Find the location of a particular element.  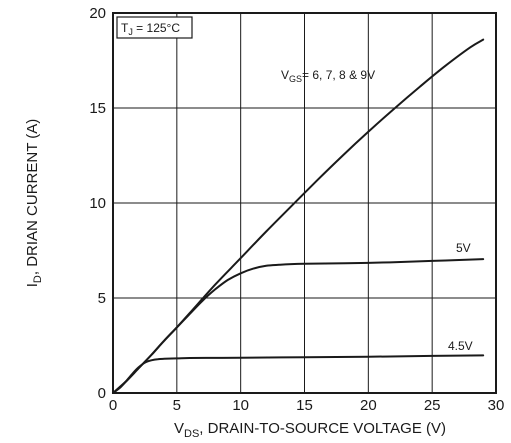

y-tick-label: 10 is located at coordinates (97, 203).